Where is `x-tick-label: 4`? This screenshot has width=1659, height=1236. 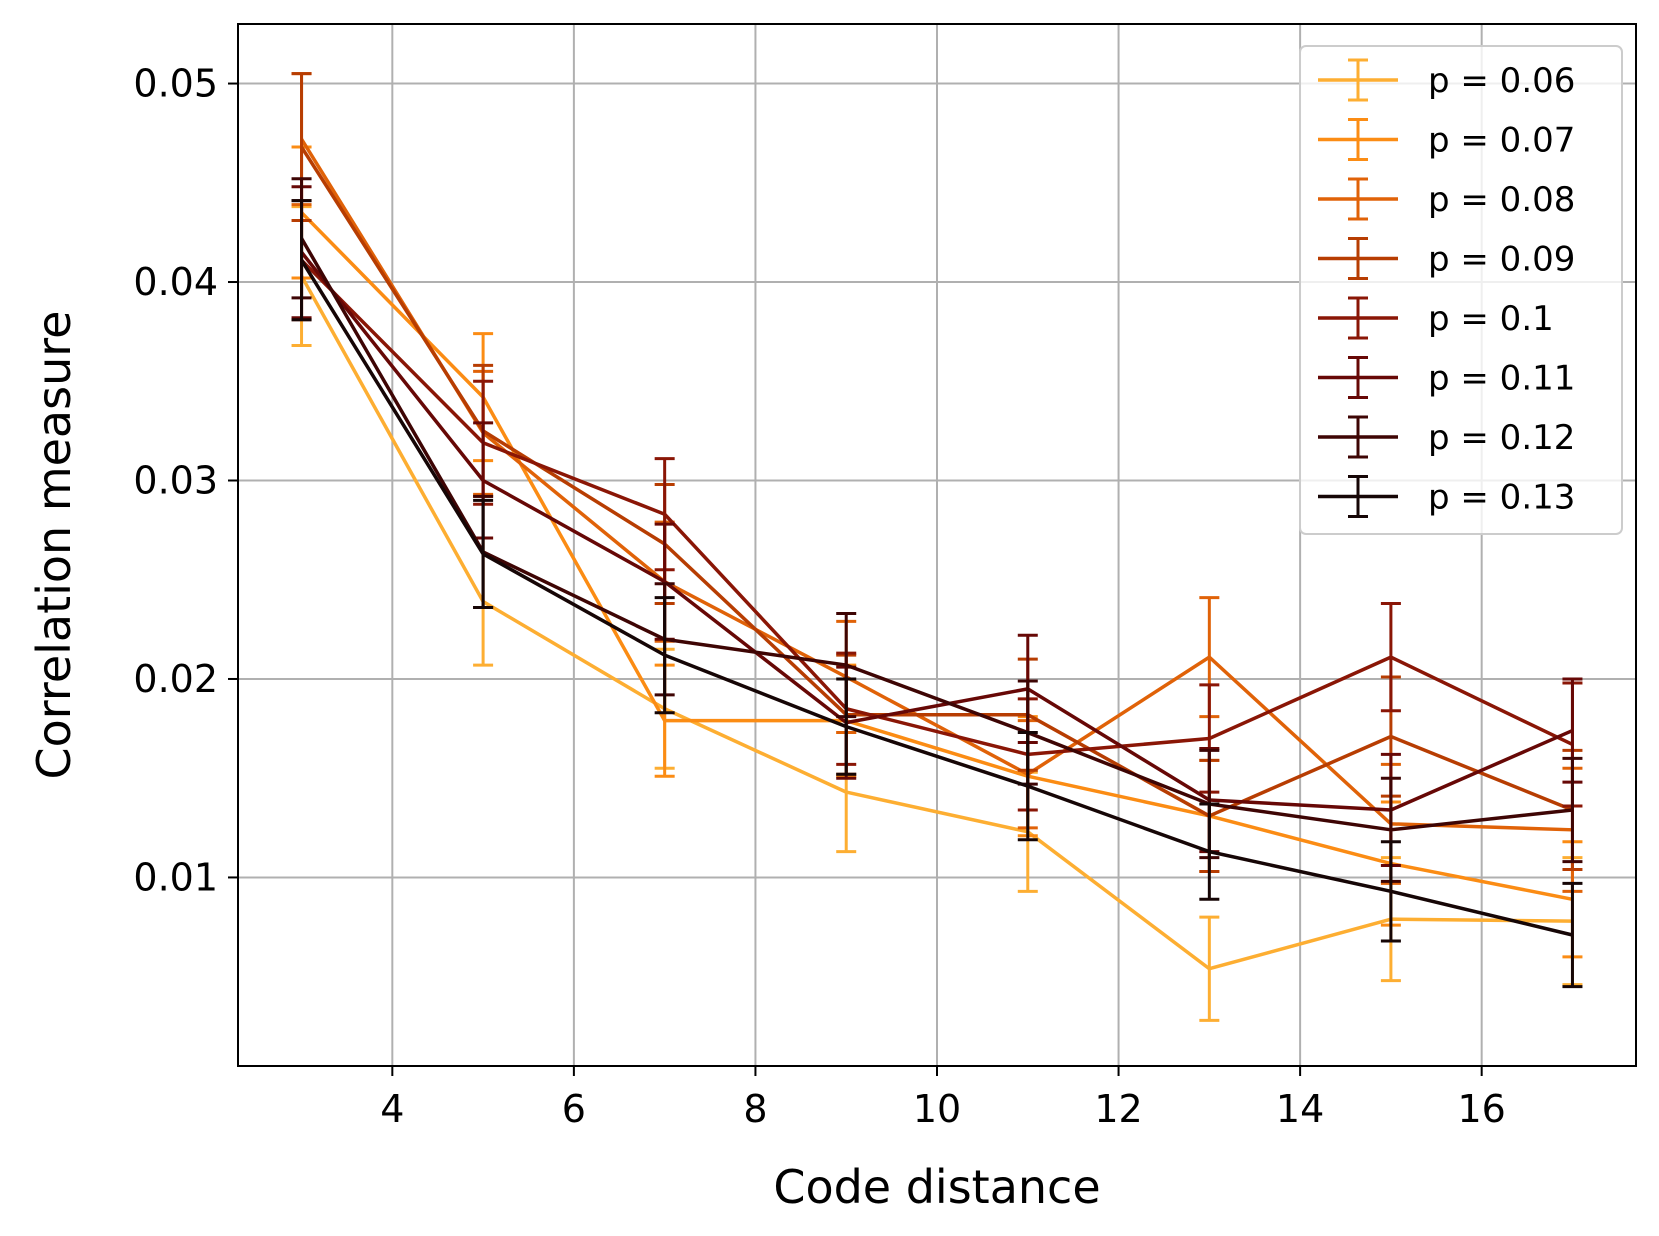 x-tick-label: 4 is located at coordinates (392, 1109).